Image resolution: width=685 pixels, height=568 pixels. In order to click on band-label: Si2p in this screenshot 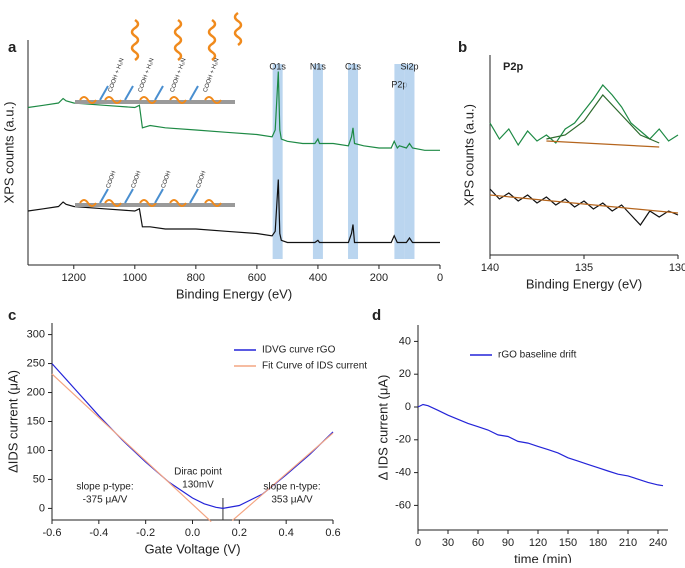, I will do `click(409, 66)`.